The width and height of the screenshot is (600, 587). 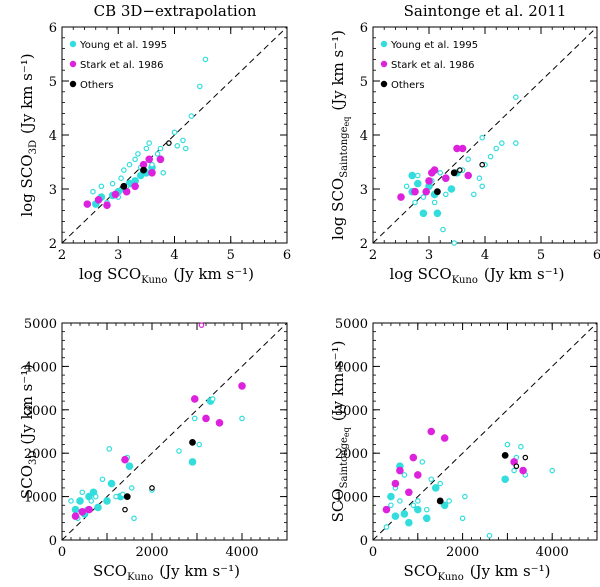 What do you see at coordinates (287, 255) in the screenshot?
I see `x-tick-label: 6` at bounding box center [287, 255].